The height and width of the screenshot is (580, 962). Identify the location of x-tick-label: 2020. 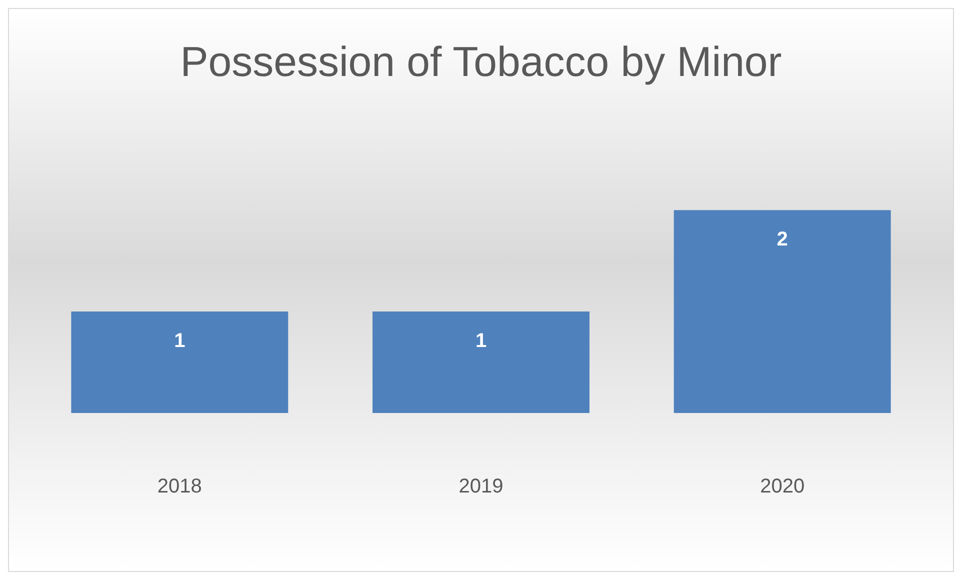
(782, 487).